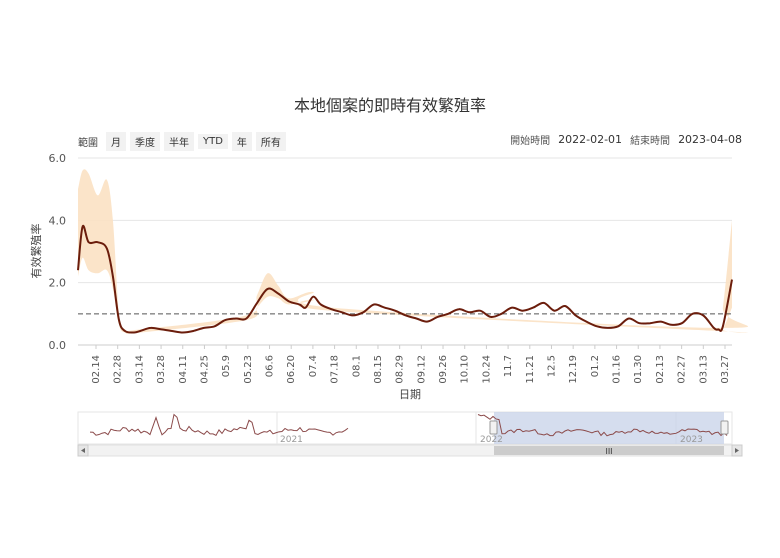 This screenshot has width=780, height=558. Describe the element at coordinates (58, 252) in the screenshot. I see `y-tick-layer: 0.0 2.0 4.0 6.0` at that location.